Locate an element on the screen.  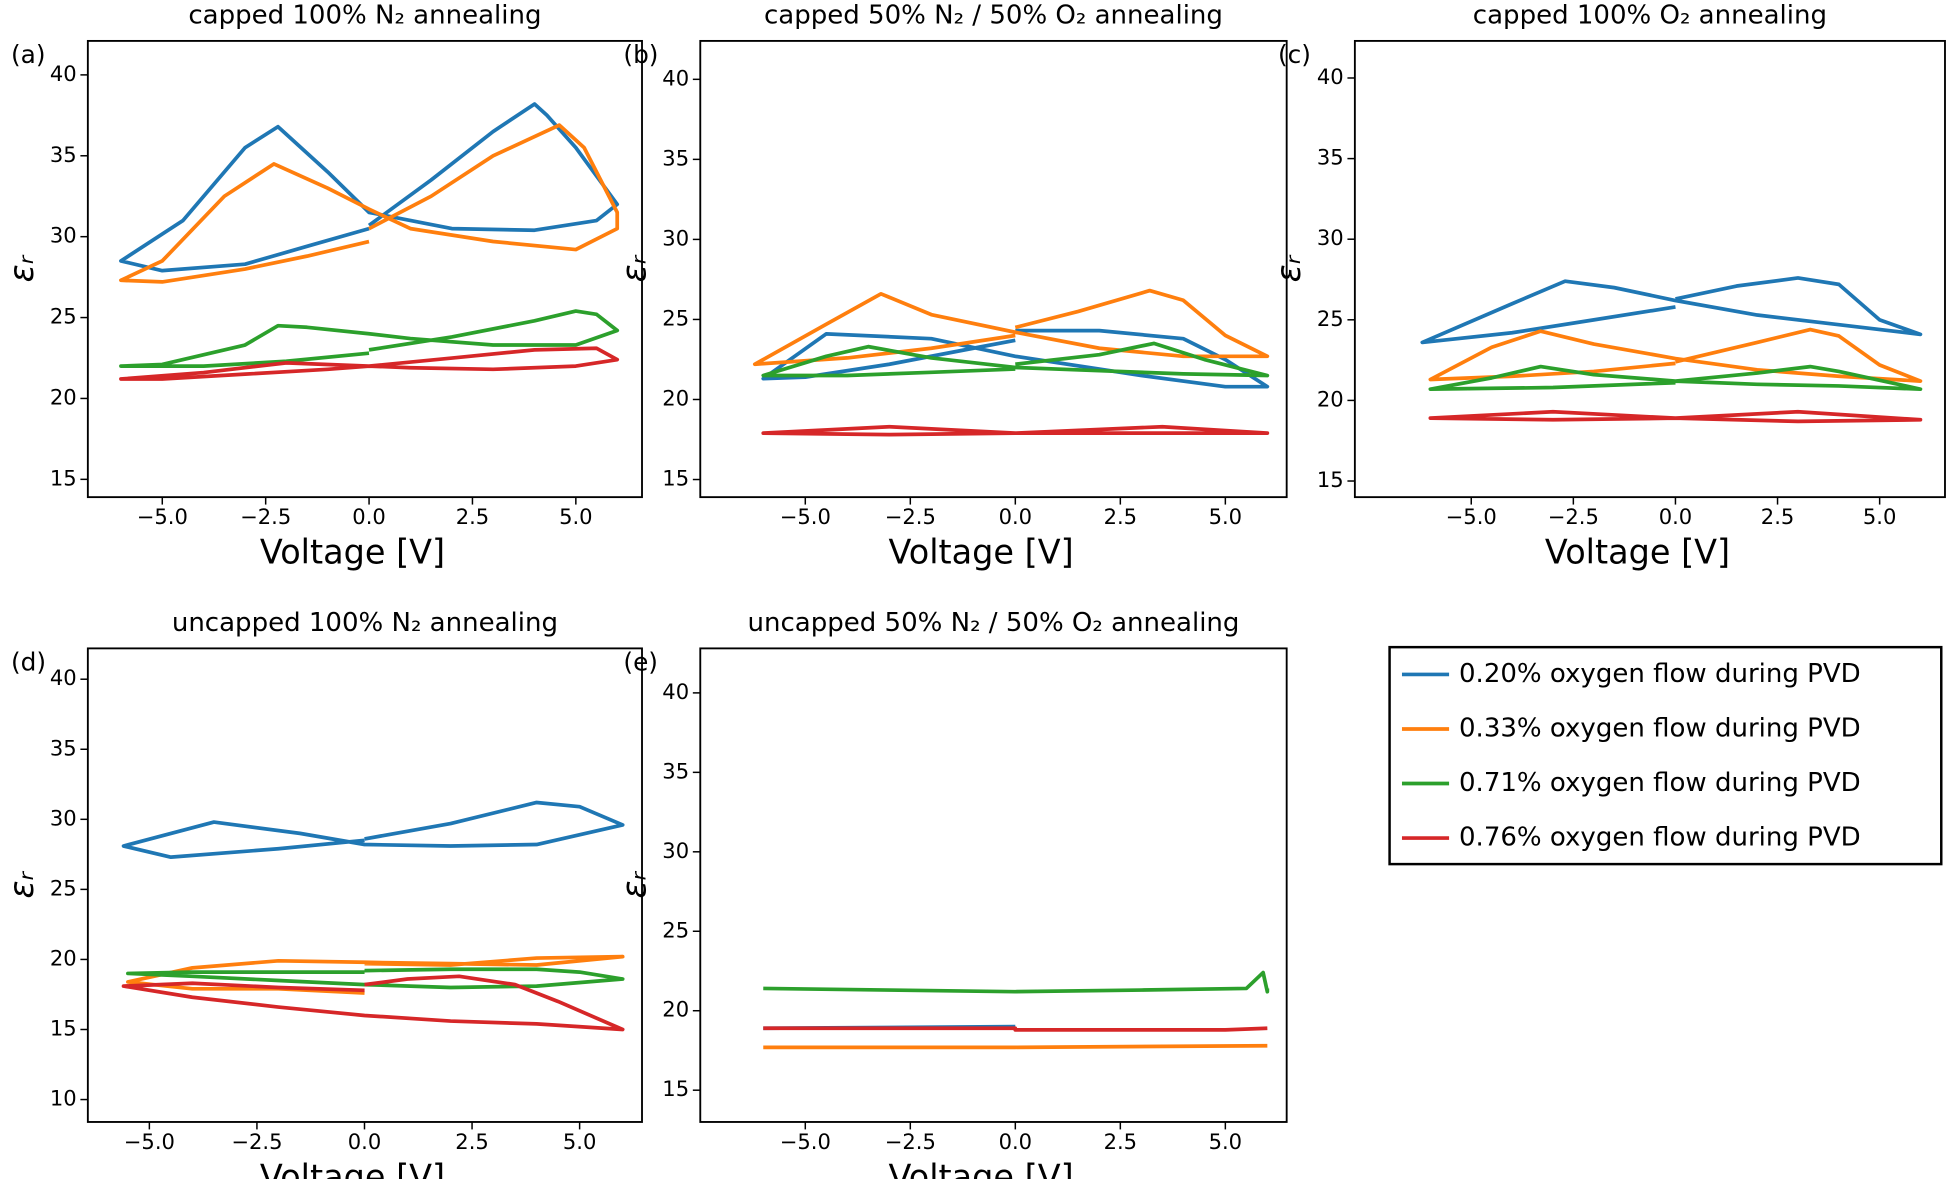
chart-title: uncapped 100% N₂ annealing is located at coordinates (365, 623).